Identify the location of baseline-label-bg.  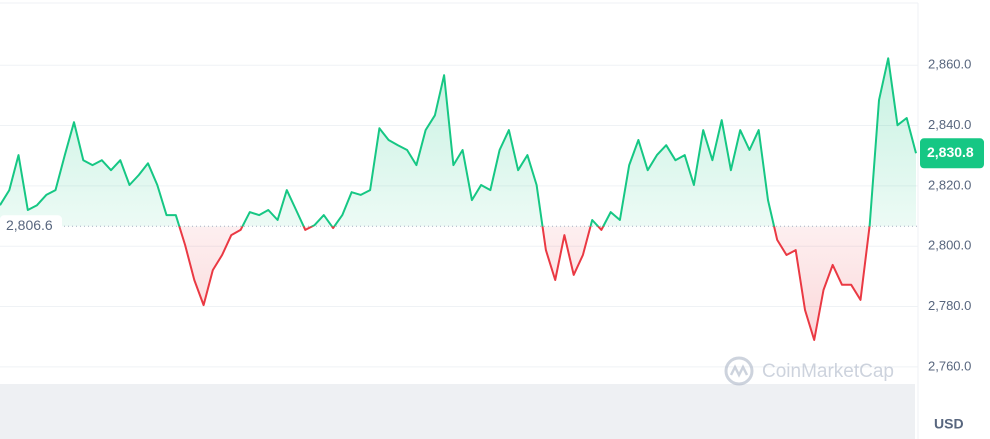
(31, 226).